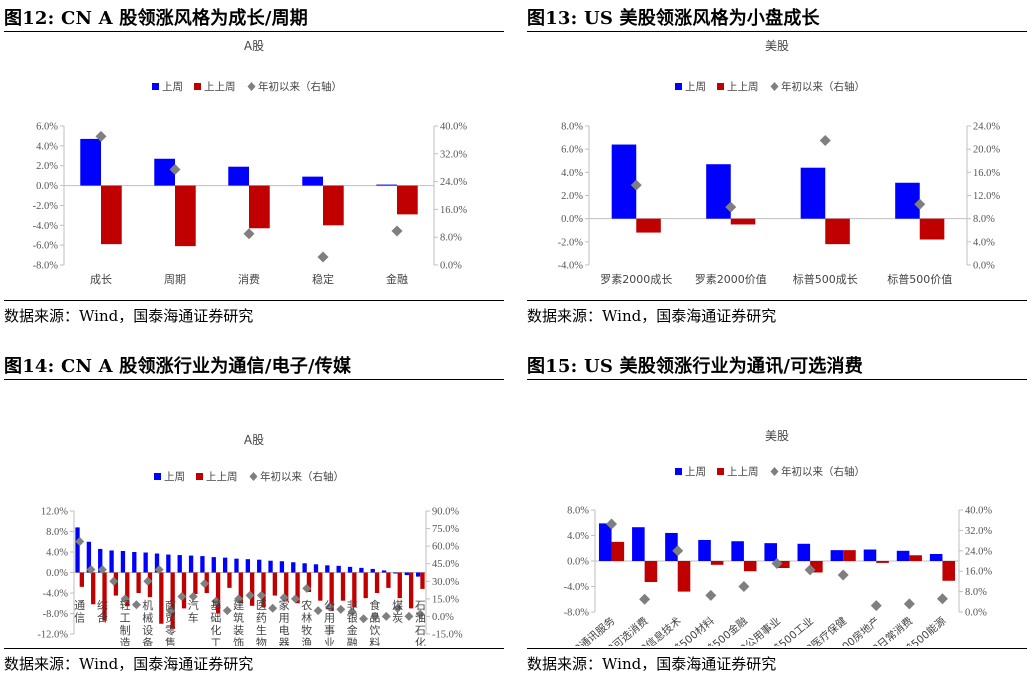 The image size is (1032, 700). I want to click on figure-title: 图15: US 美股领涨行业为通讯/可选消费, so click(695, 366).